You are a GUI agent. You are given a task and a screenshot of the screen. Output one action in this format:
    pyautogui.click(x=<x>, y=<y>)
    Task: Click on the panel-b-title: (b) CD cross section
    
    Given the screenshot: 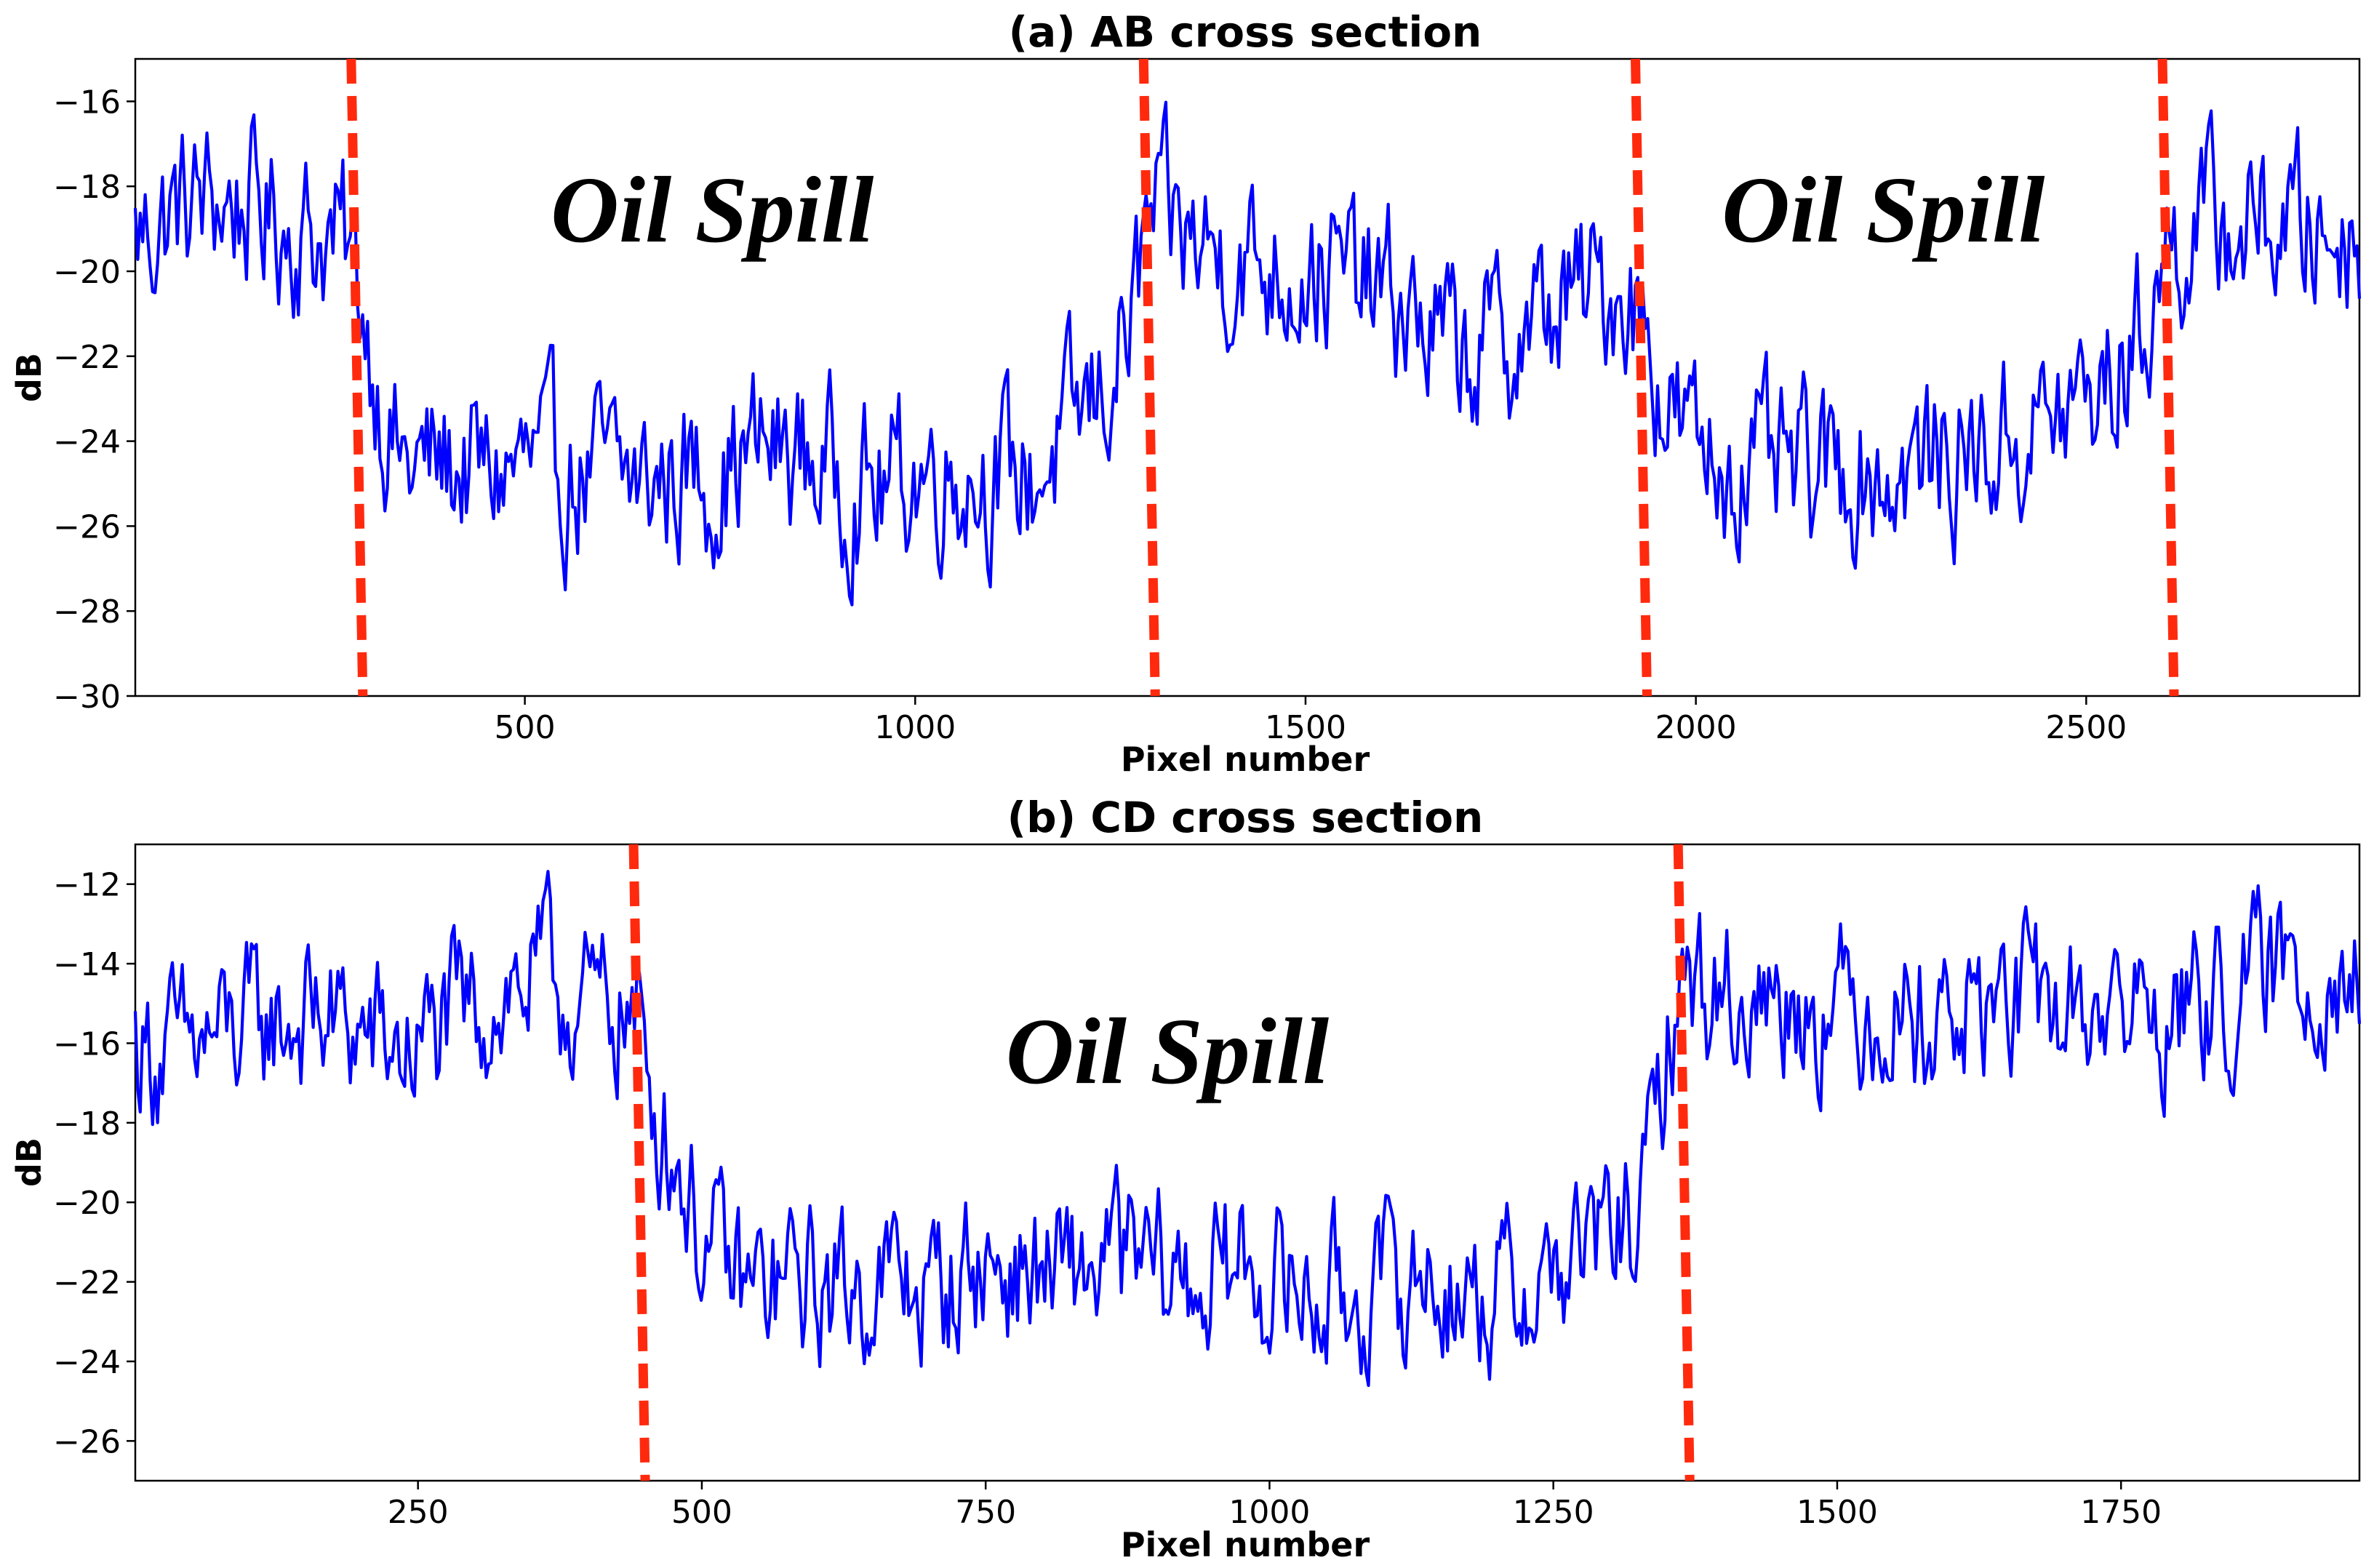 What is the action you would take?
    pyautogui.click(x=1245, y=817)
    